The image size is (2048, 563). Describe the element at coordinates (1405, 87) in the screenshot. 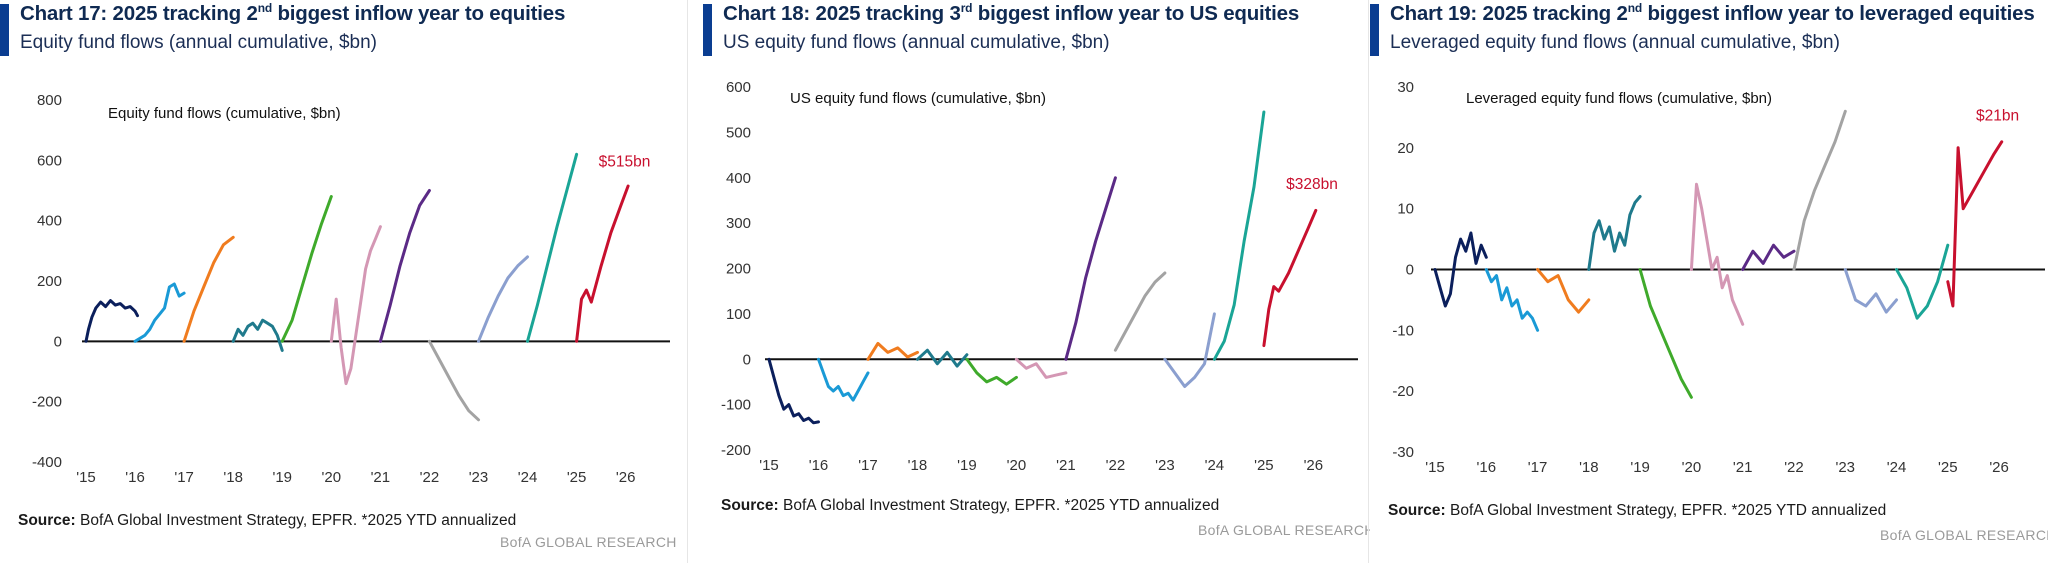

I see `y-tick-label: 30` at that location.